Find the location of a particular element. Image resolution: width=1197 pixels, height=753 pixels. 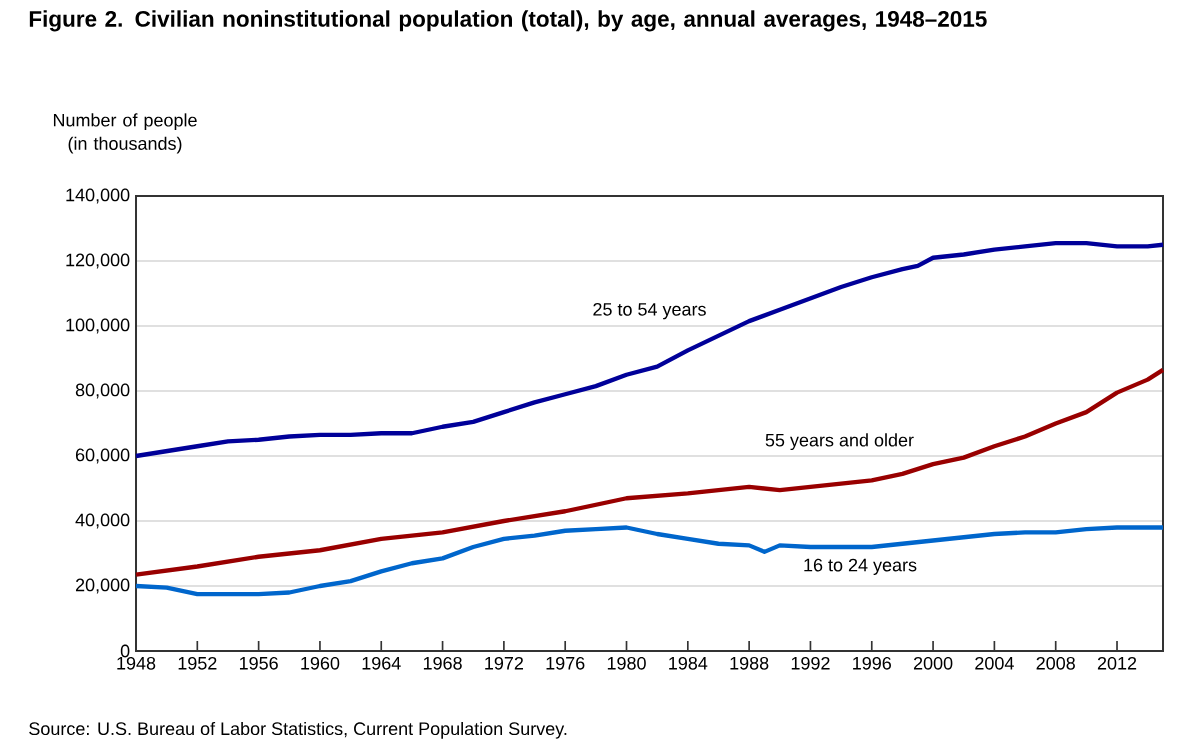

series-label: 55 years and older is located at coordinates (839, 442).